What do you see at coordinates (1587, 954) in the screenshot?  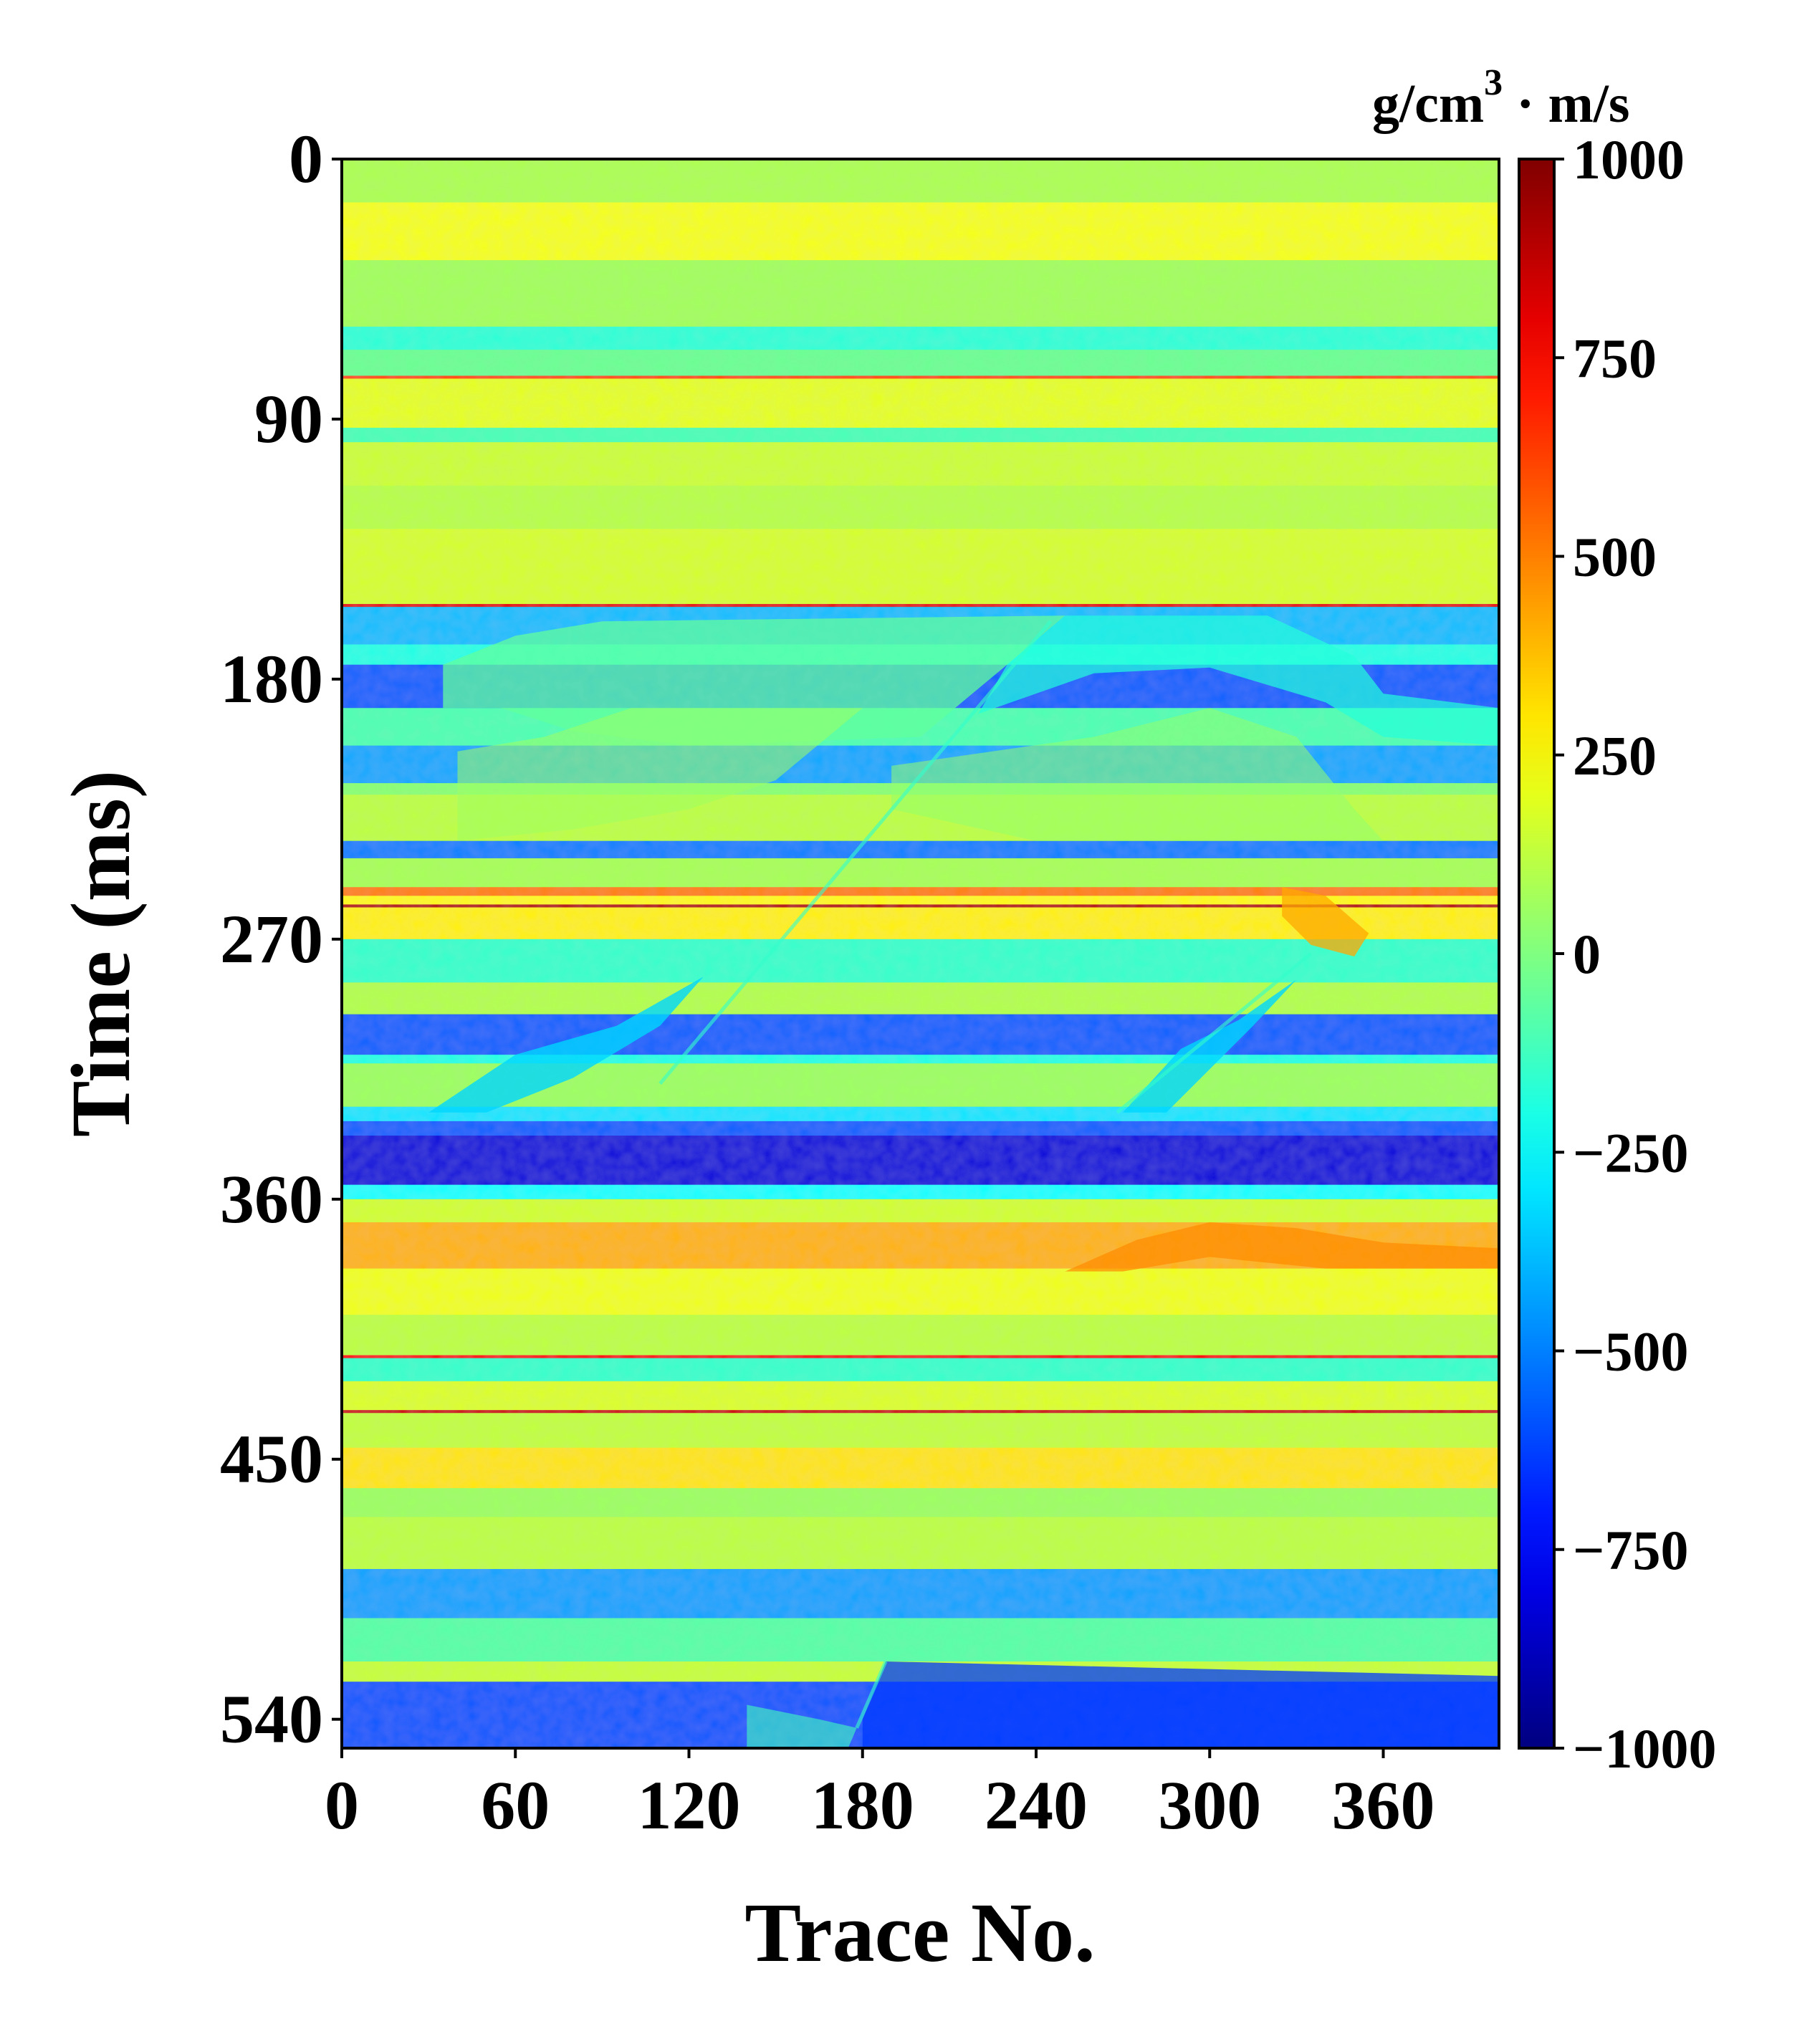 I see `colorbar-tick-label: 0` at bounding box center [1587, 954].